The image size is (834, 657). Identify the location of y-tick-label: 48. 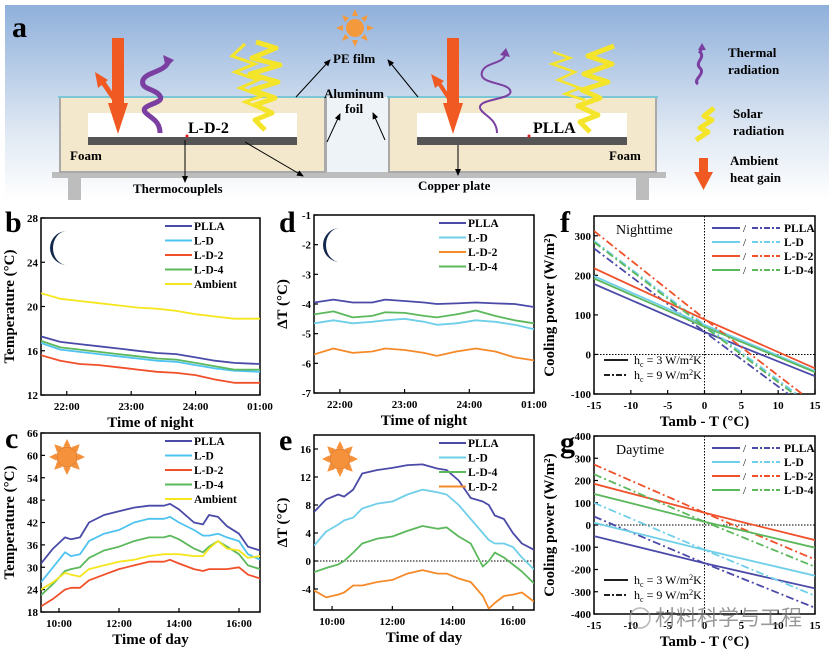
(33, 501).